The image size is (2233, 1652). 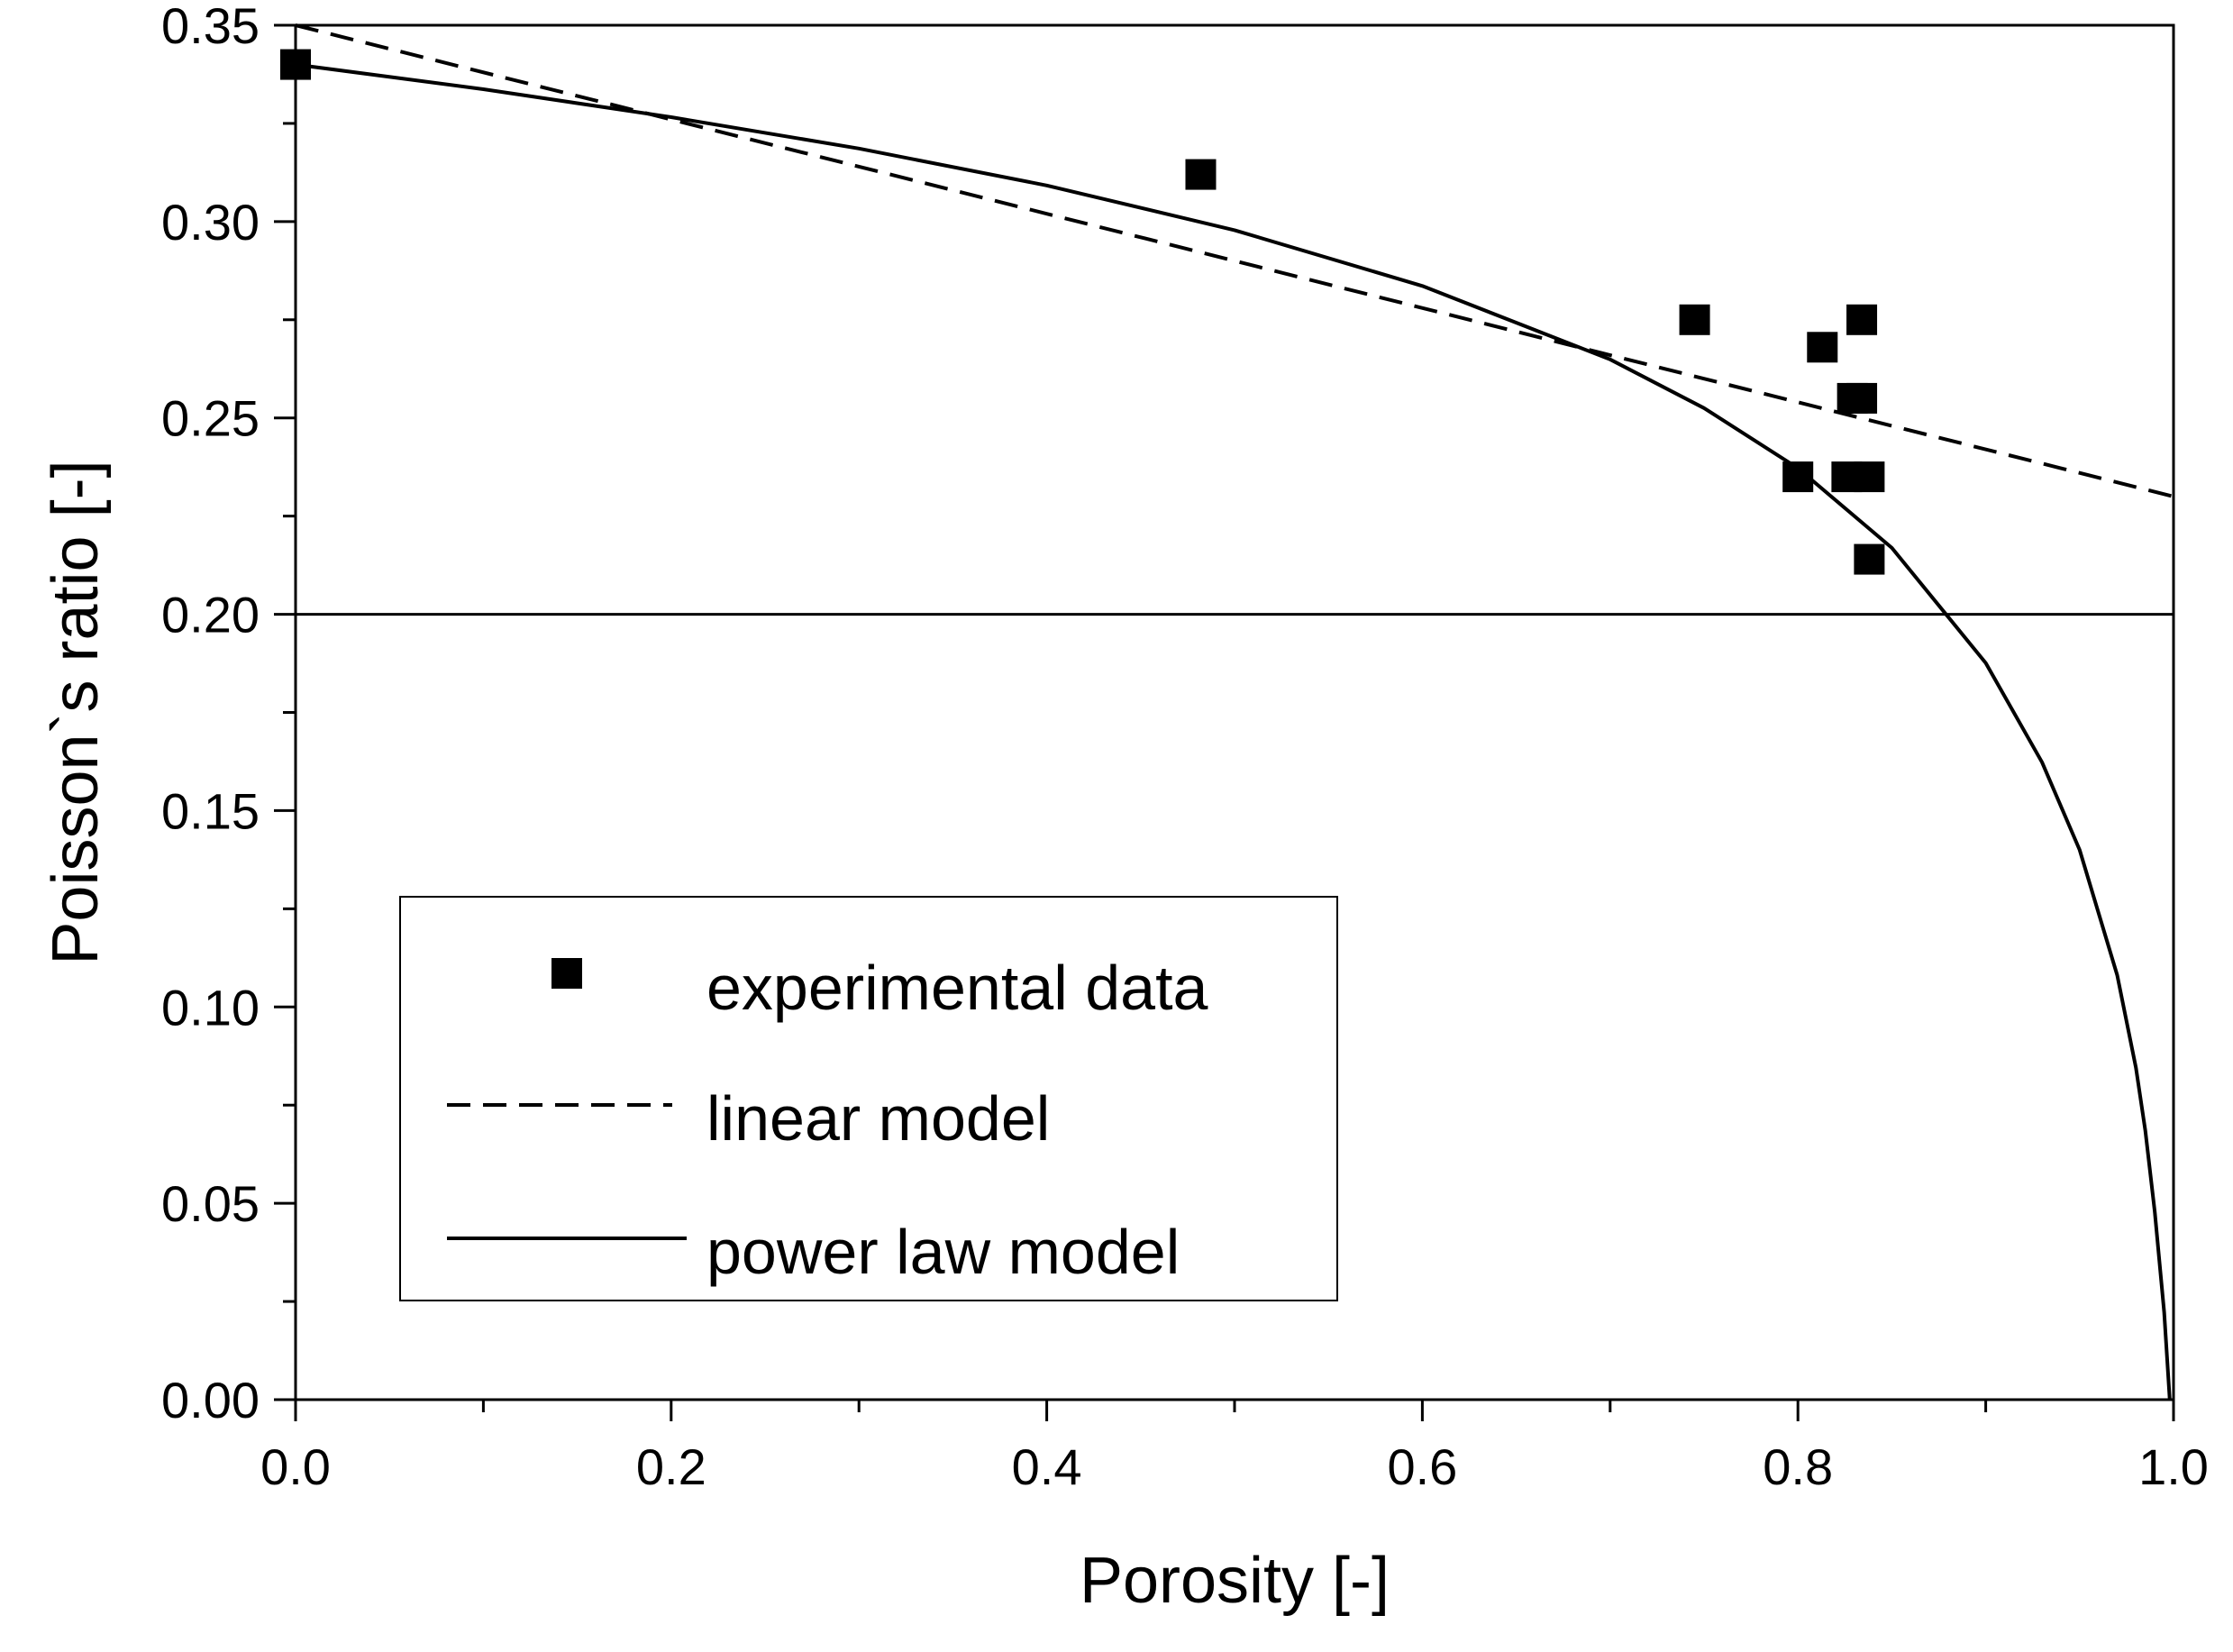 I want to click on x-axis-title: Porosity [-], so click(x=1235, y=1581).